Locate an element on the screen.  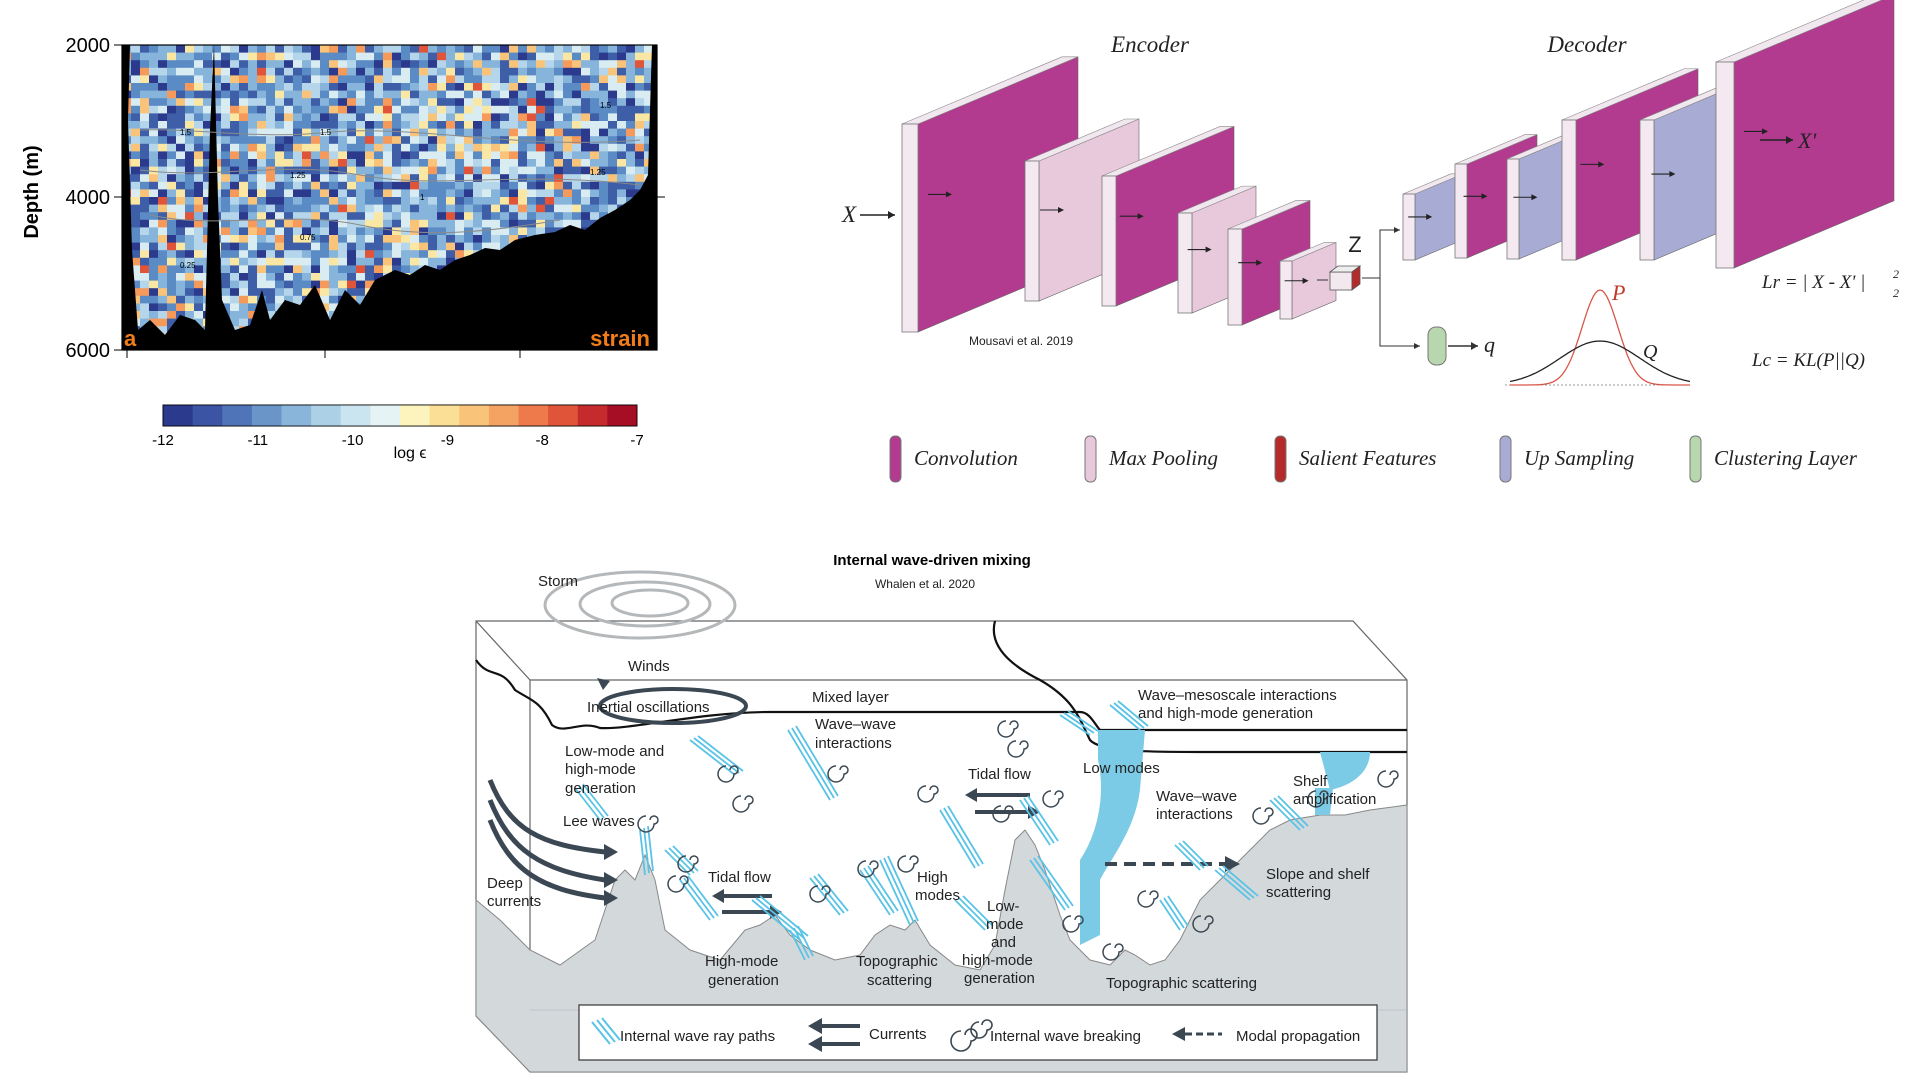
contour-label: 0.25 is located at coordinates (188, 265).